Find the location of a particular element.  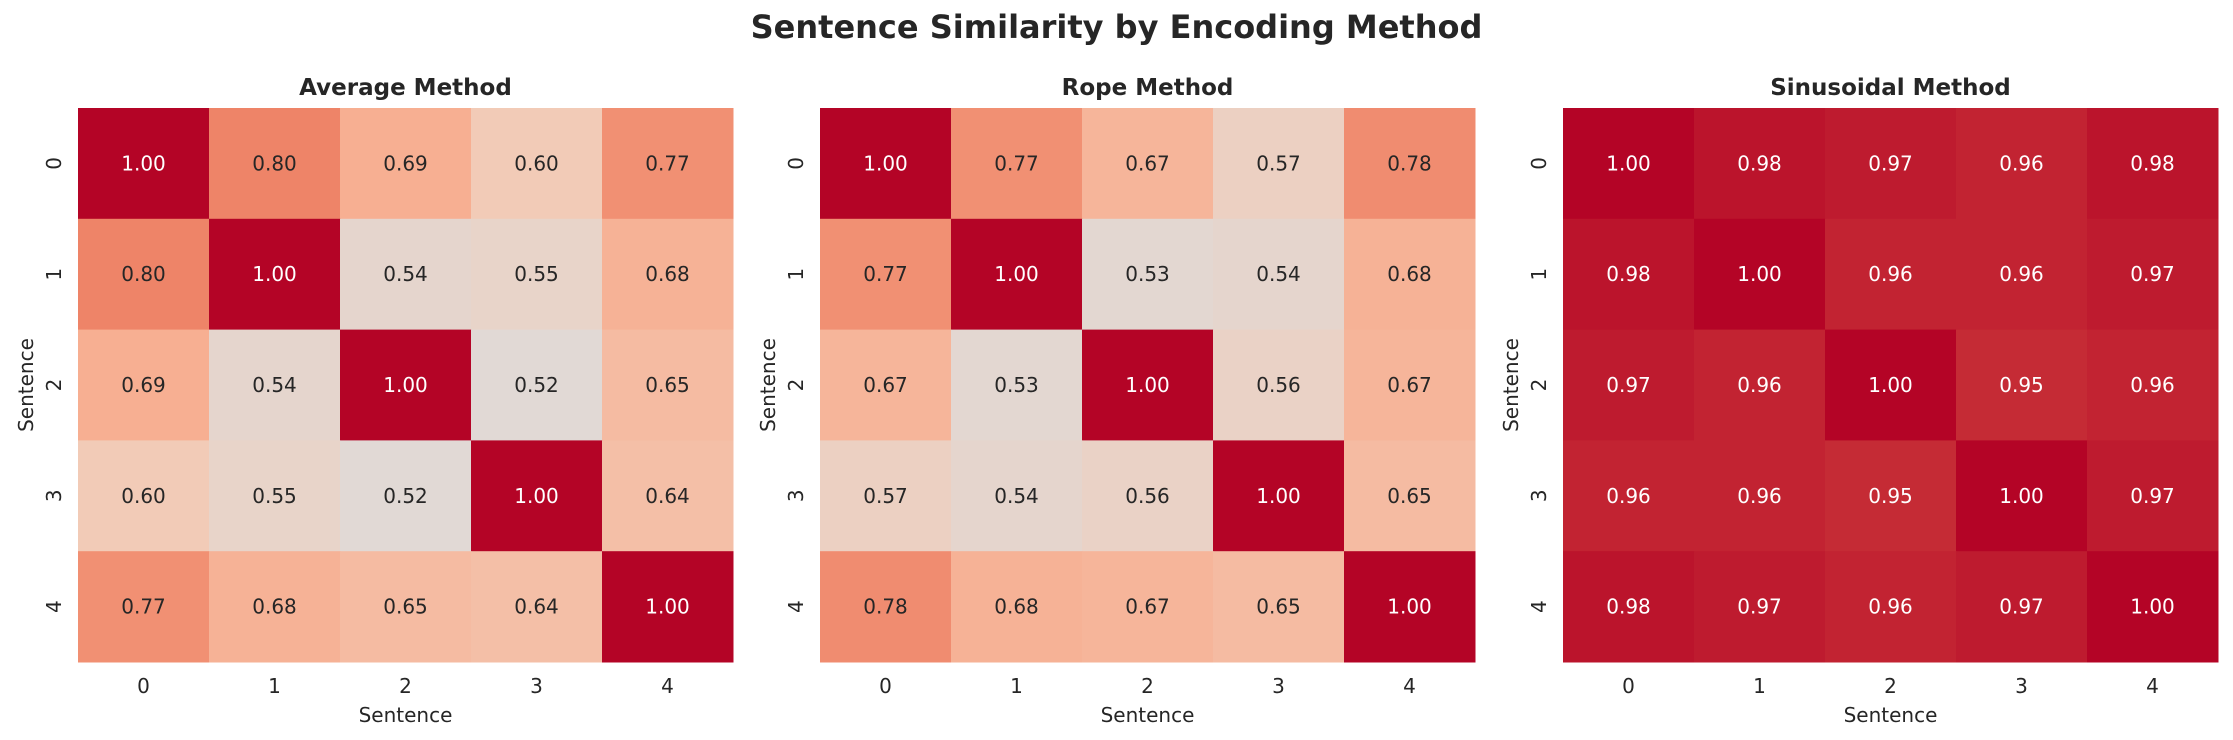

panel-title: Average Method is located at coordinates (405, 88).